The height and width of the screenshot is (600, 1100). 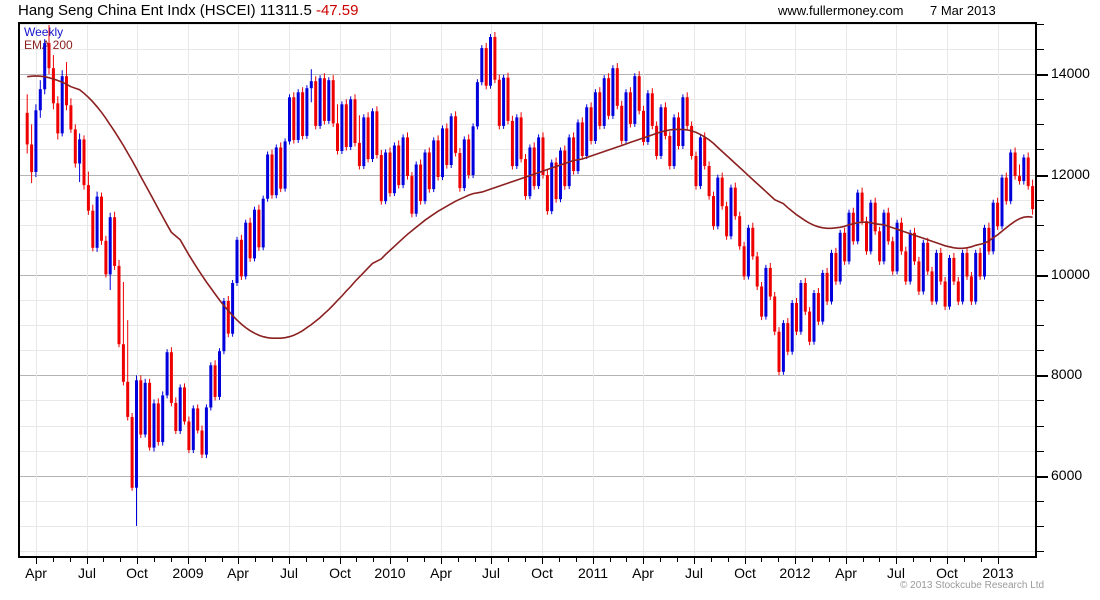 What do you see at coordinates (128, 370) in the screenshot?
I see `candle-wick` at bounding box center [128, 370].